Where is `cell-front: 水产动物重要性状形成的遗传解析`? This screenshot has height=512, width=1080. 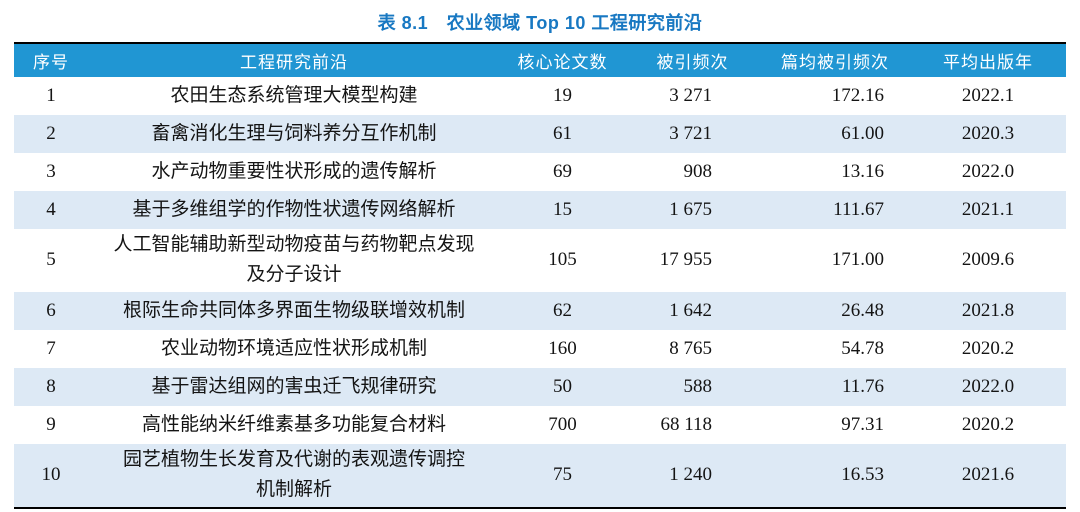 cell-front: 水产动物重要性状形成的遗传解析 is located at coordinates (294, 171).